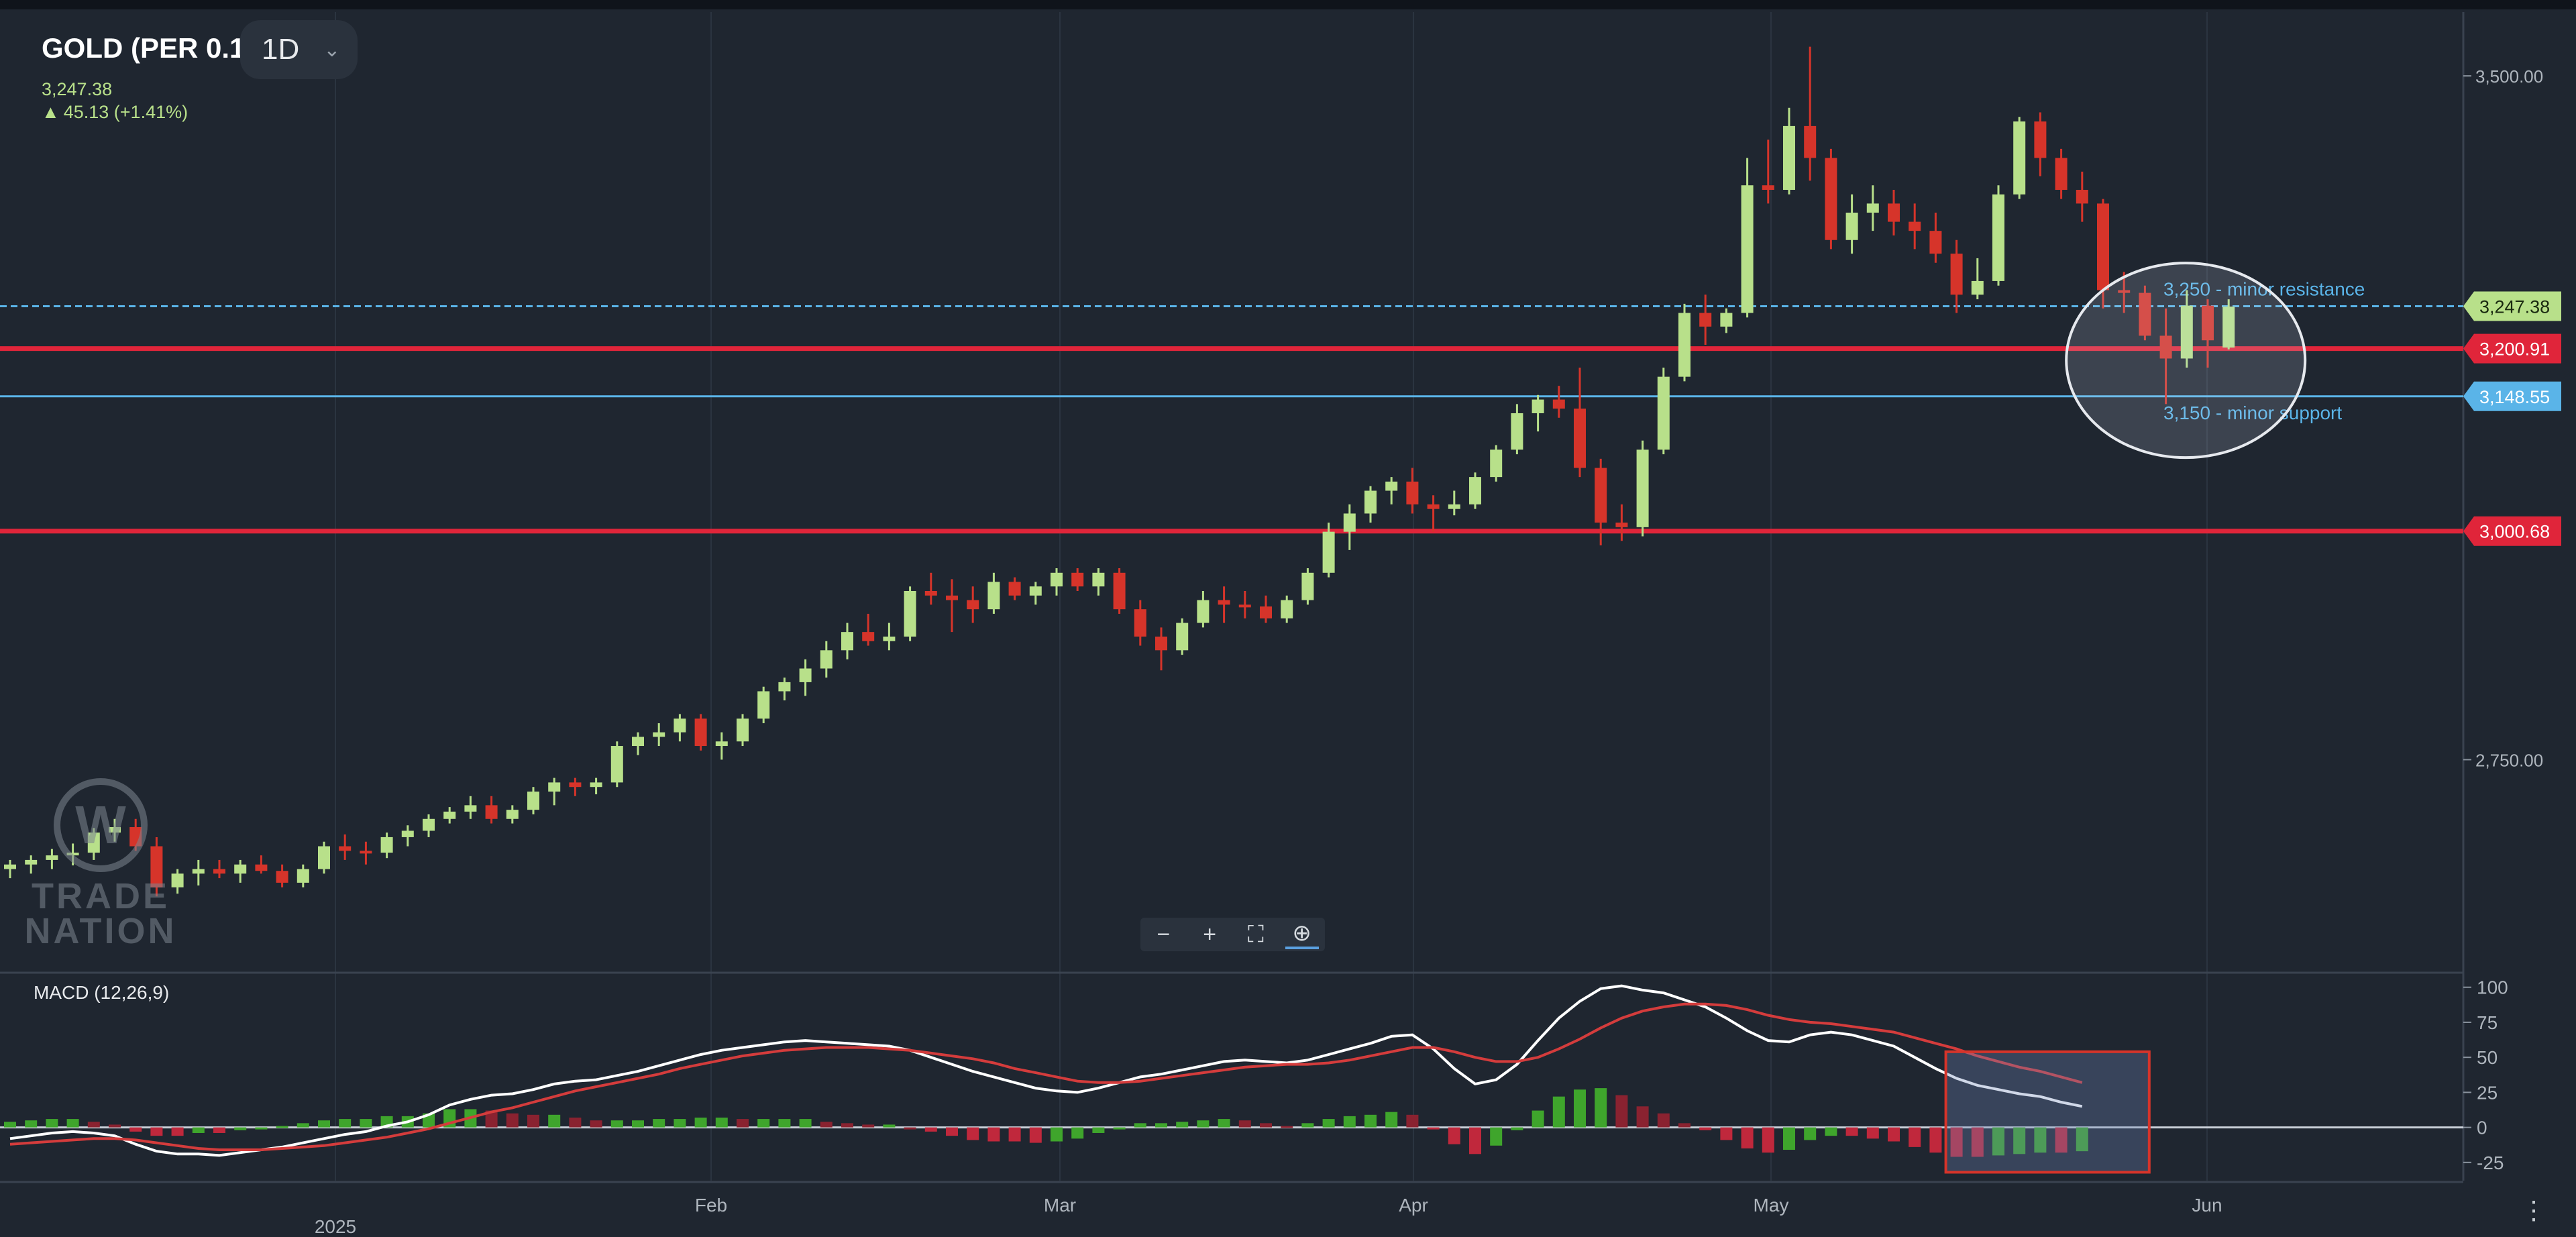 Image resolution: width=2576 pixels, height=1237 pixels. Describe the element at coordinates (51, 112) in the screenshot. I see `up-arrow-icon: ▲` at that location.